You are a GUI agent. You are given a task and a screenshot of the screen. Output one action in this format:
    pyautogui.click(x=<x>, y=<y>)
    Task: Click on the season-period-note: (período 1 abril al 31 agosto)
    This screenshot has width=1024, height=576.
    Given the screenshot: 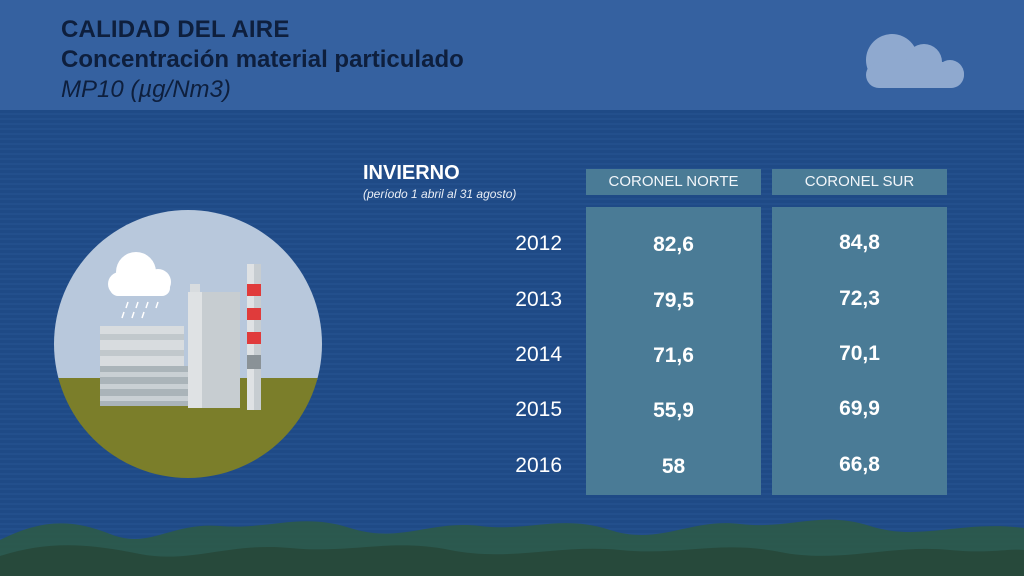 What is the action you would take?
    pyautogui.click(x=440, y=194)
    